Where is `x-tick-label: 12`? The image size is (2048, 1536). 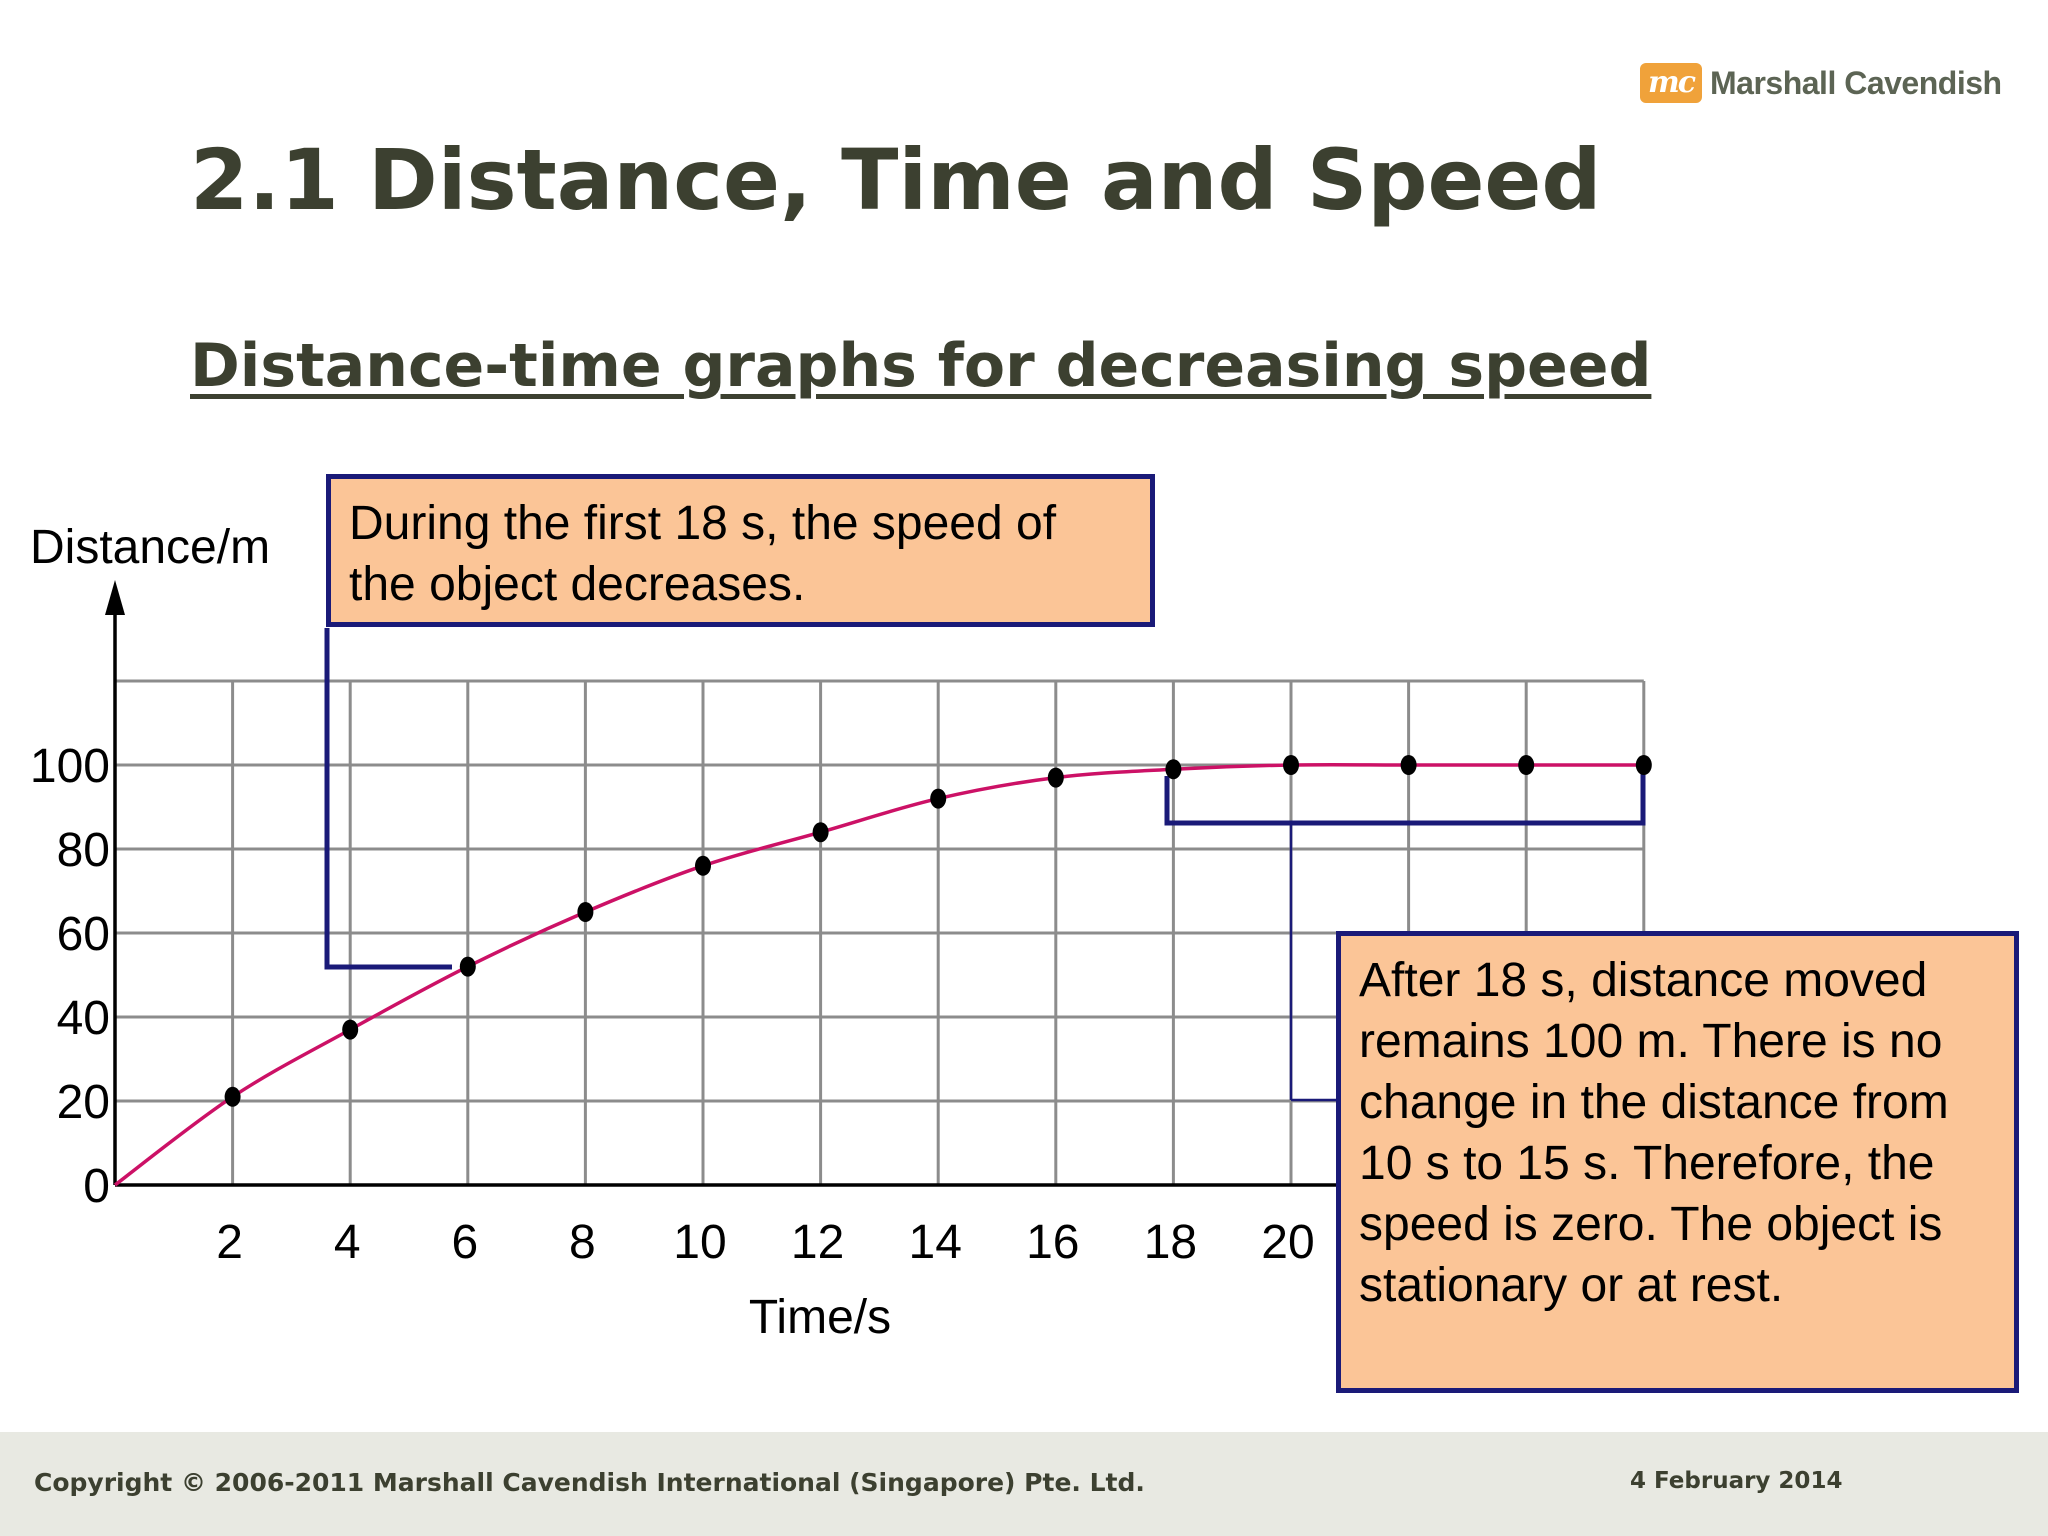 x-tick-label: 12 is located at coordinates (817, 1242).